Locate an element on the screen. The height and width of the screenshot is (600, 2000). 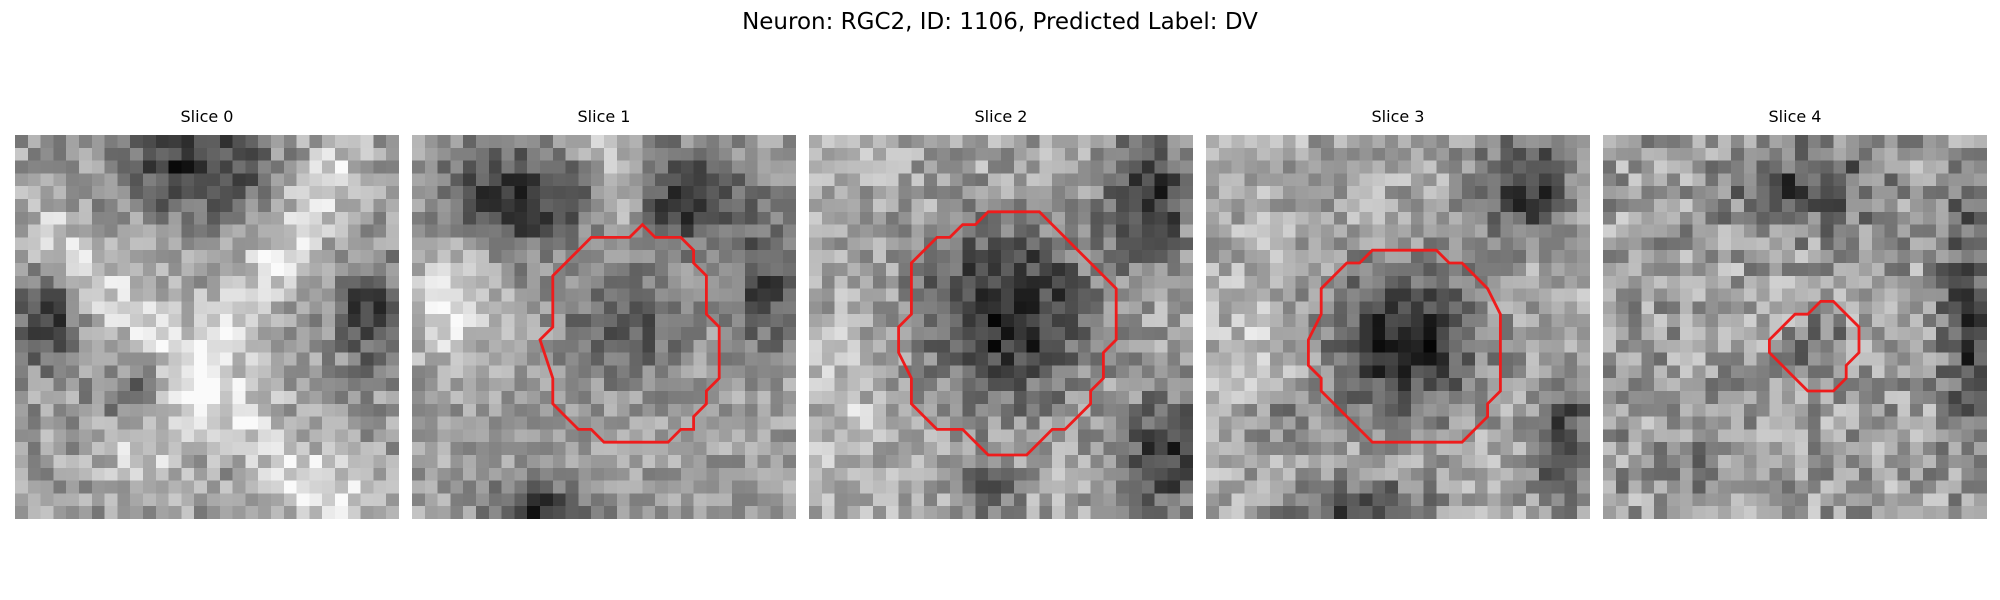
slice-title: Slice 0 is located at coordinates (207, 116).